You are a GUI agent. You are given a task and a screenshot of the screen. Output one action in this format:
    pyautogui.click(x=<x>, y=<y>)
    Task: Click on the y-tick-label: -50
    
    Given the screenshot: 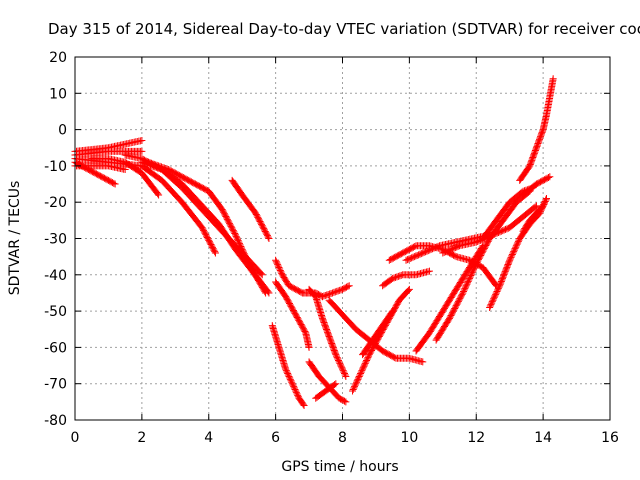 What is the action you would take?
    pyautogui.click(x=55, y=312)
    